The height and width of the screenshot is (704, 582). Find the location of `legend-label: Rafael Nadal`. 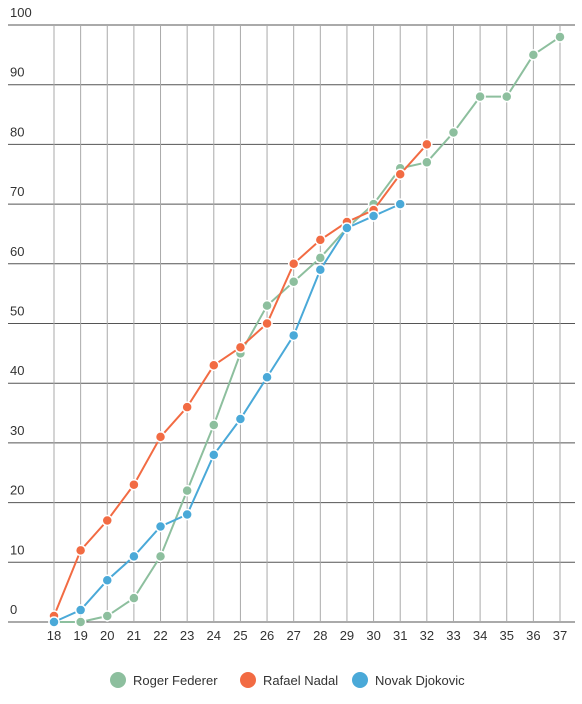

legend-label: Rafael Nadal is located at coordinates (300, 680).